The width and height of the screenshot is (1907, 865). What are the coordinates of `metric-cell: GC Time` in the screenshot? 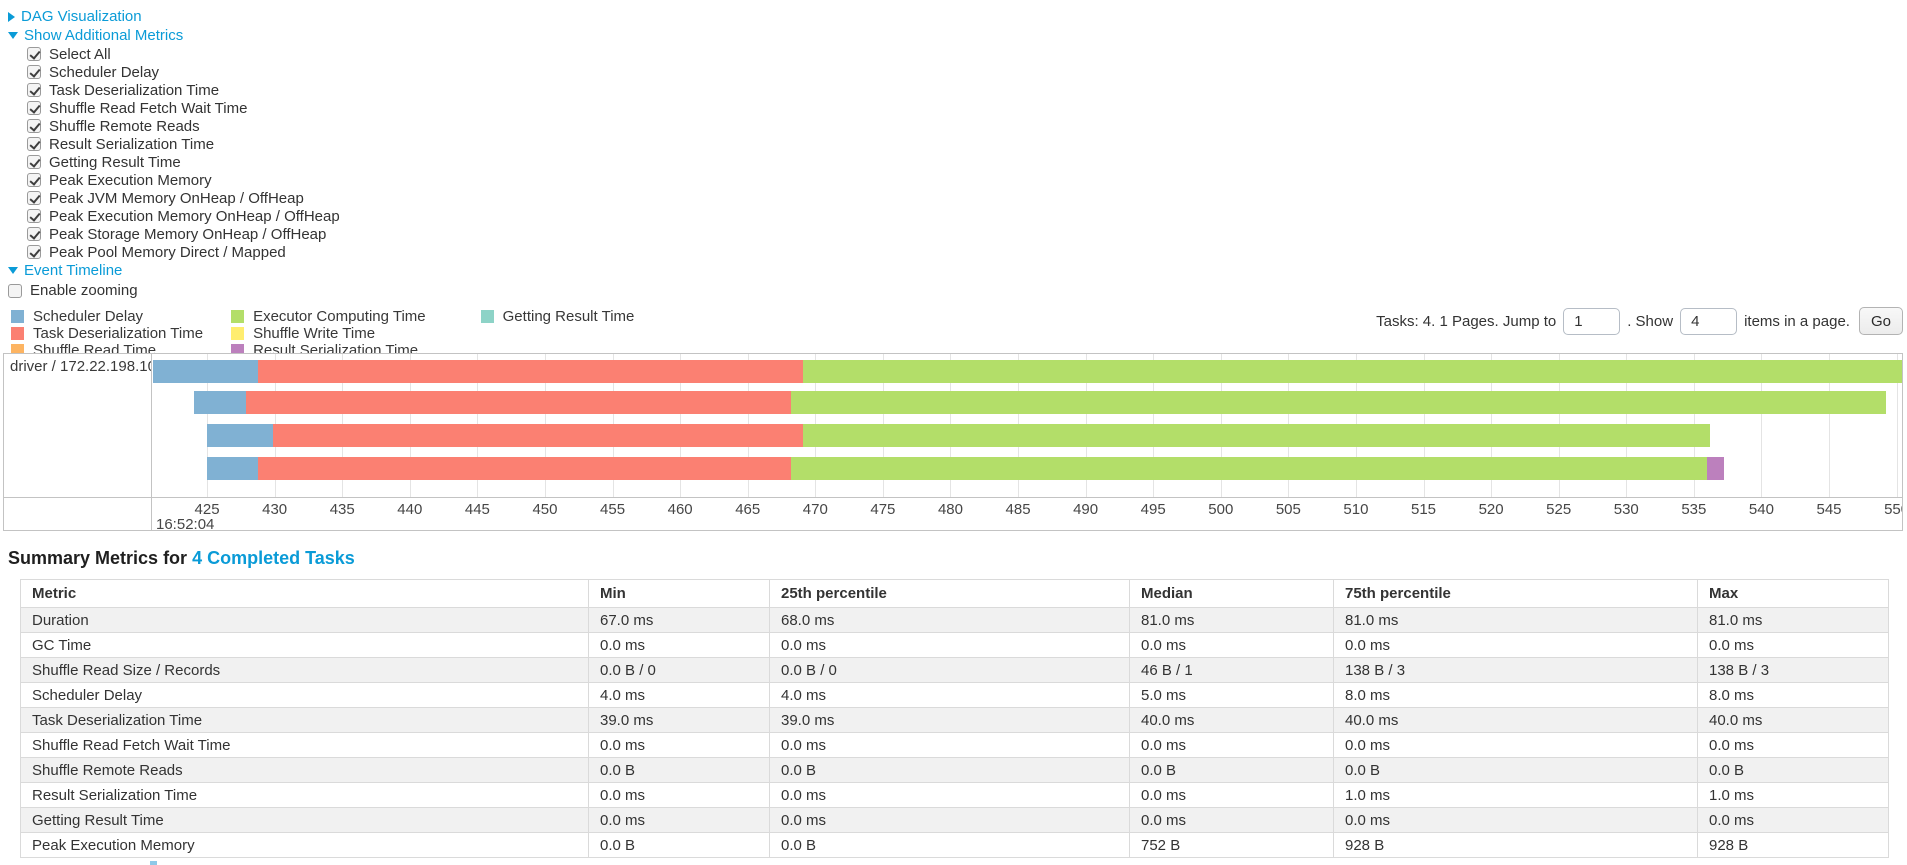 It's located at (304, 645).